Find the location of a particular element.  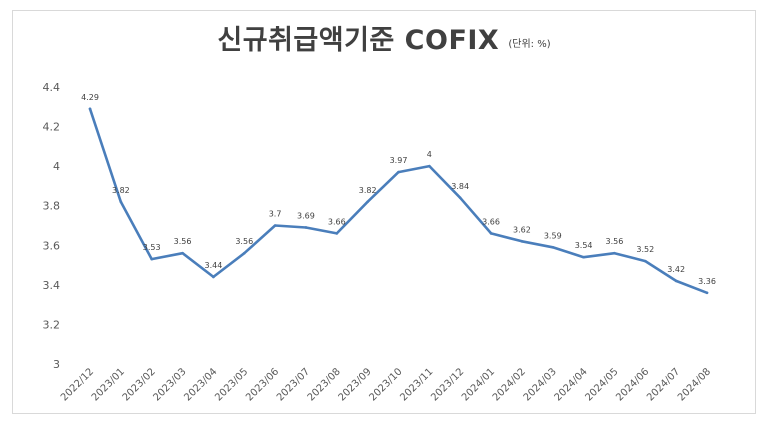

x-tick-label: 2023/09 is located at coordinates (355, 384).